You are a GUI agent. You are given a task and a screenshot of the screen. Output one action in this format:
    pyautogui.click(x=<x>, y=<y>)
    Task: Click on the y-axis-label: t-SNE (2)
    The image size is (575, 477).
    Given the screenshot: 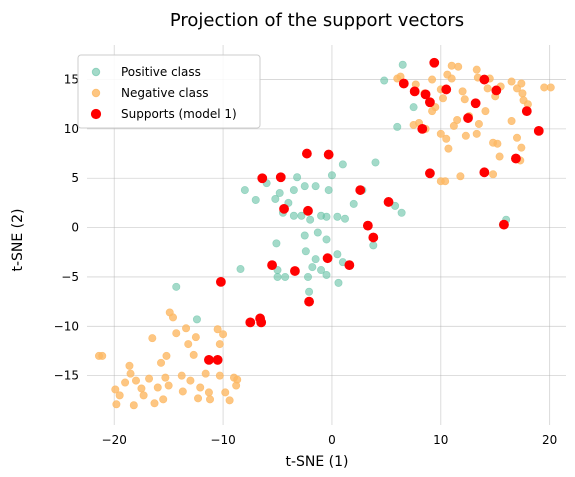 What is the action you would take?
    pyautogui.click(x=18, y=239)
    